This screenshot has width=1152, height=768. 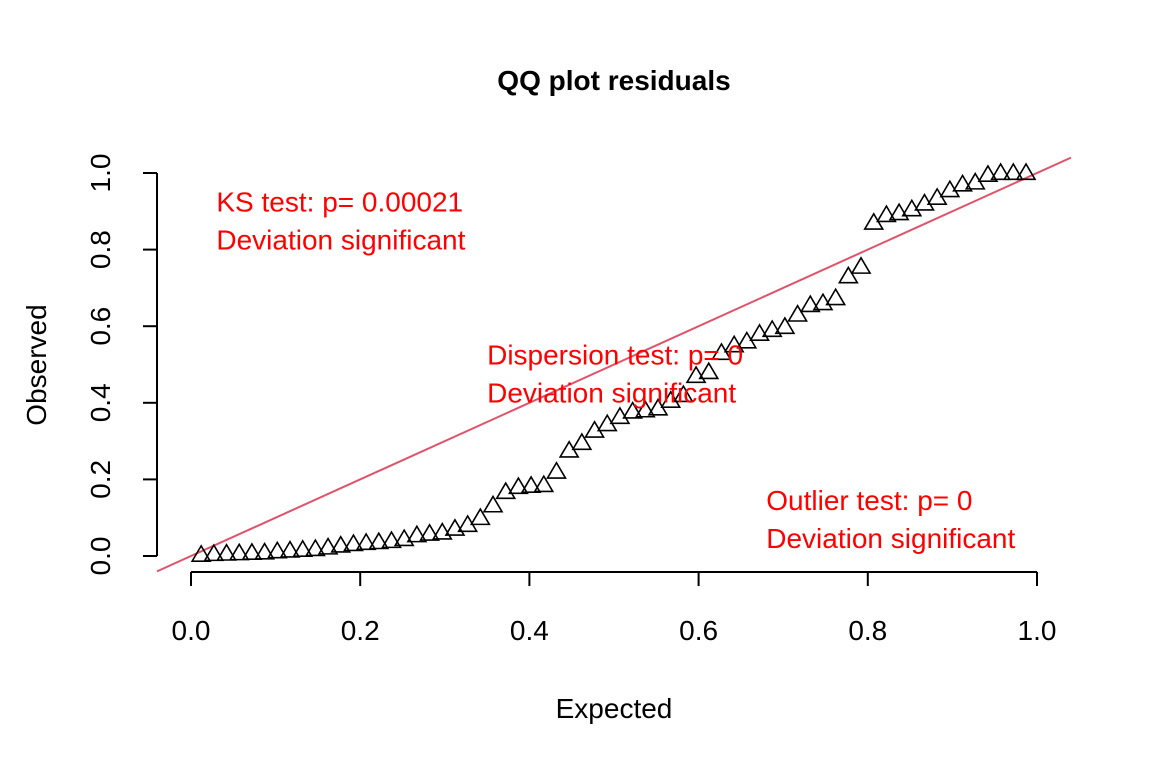 What do you see at coordinates (100, 556) in the screenshot?
I see `y-tick-label: 0.0` at bounding box center [100, 556].